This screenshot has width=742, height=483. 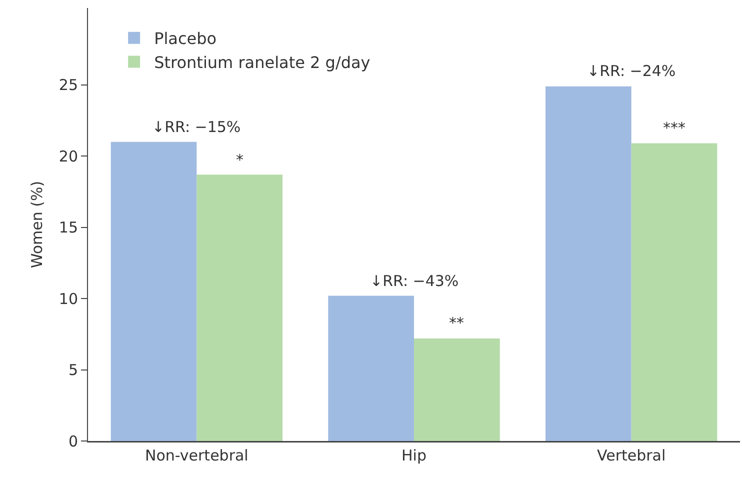 I want to click on legend-label: Placebo, so click(x=185, y=38).